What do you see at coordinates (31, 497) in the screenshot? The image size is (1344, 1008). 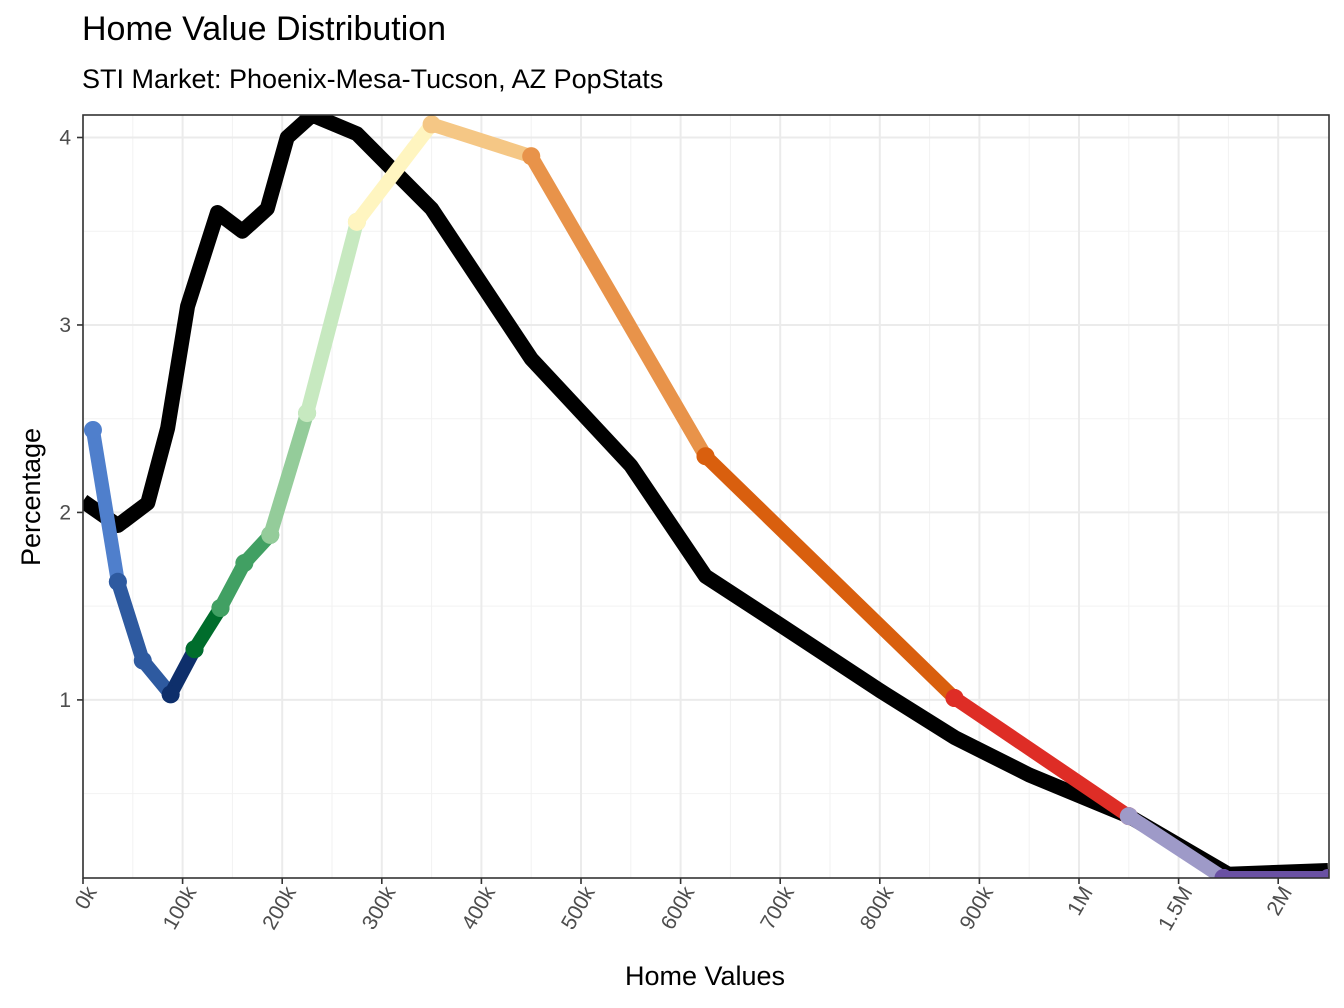 I see `y-axis-title: Percentage` at bounding box center [31, 497].